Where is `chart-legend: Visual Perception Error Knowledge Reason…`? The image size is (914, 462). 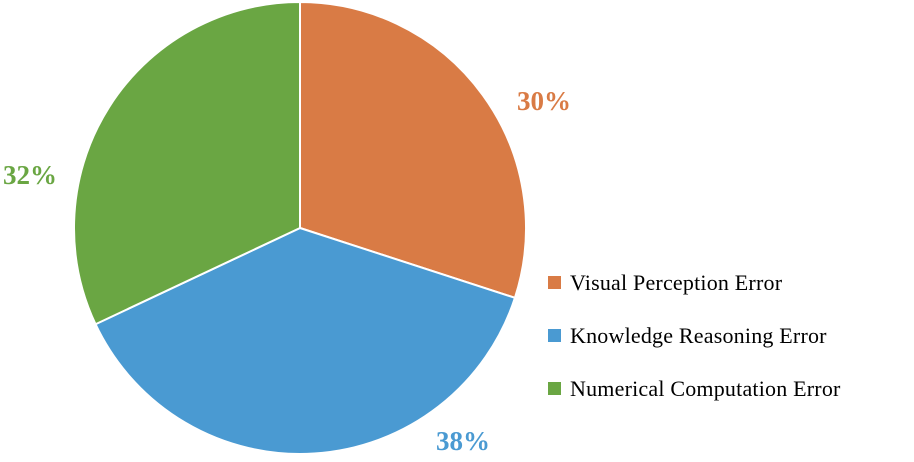
chart-legend: Visual Perception Error Knowledge Reason… is located at coordinates (729, 335).